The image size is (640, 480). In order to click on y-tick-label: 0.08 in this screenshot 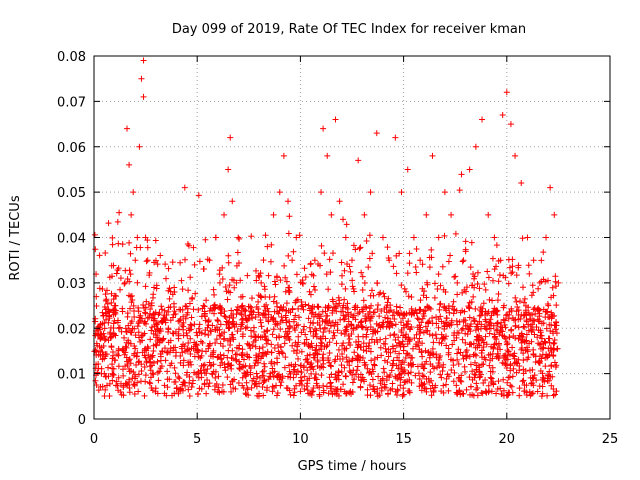, I will do `click(71, 57)`.